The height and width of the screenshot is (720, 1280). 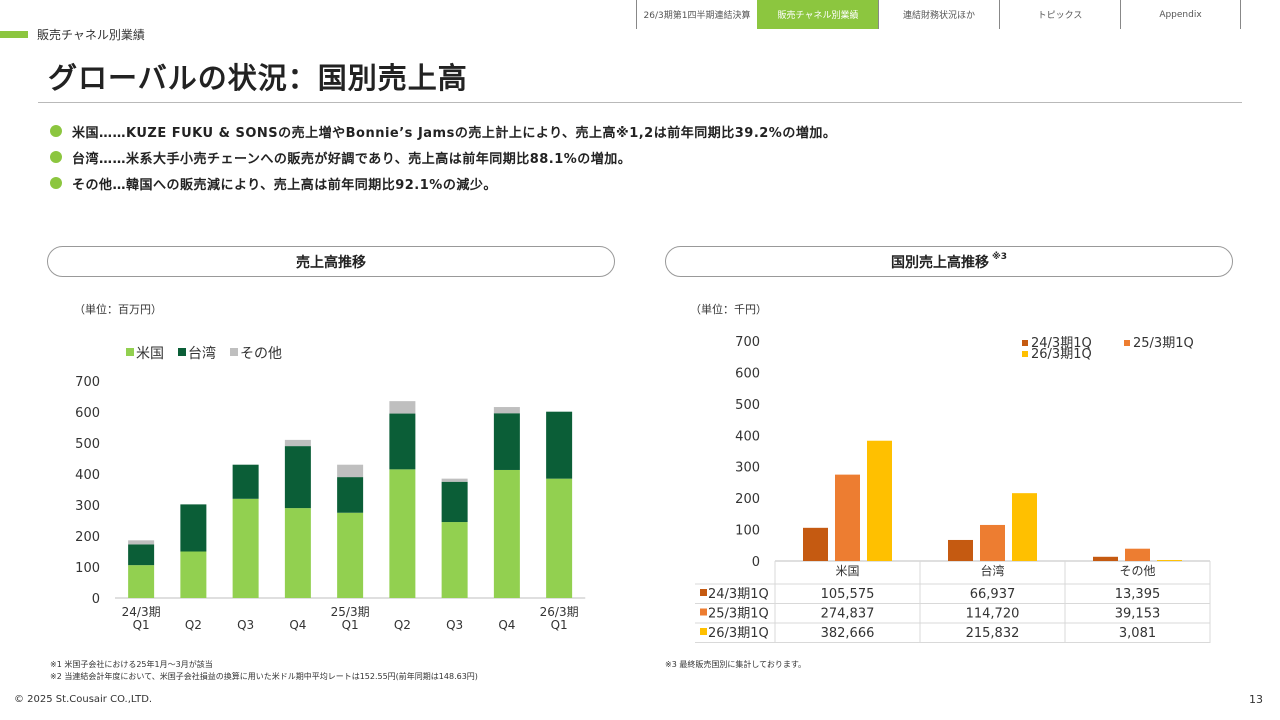 What do you see at coordinates (1137, 633) in the screenshot?
I see `table-cell-value: 3,081` at bounding box center [1137, 633].